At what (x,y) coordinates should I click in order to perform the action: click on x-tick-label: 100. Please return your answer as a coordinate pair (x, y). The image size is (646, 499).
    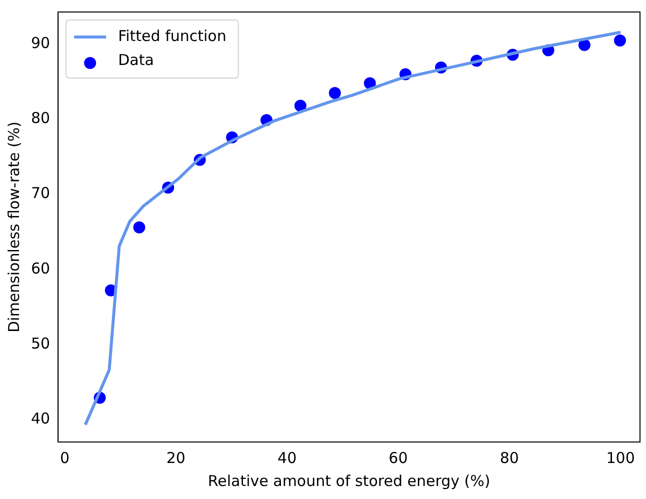
    Looking at the image, I should click on (620, 457).